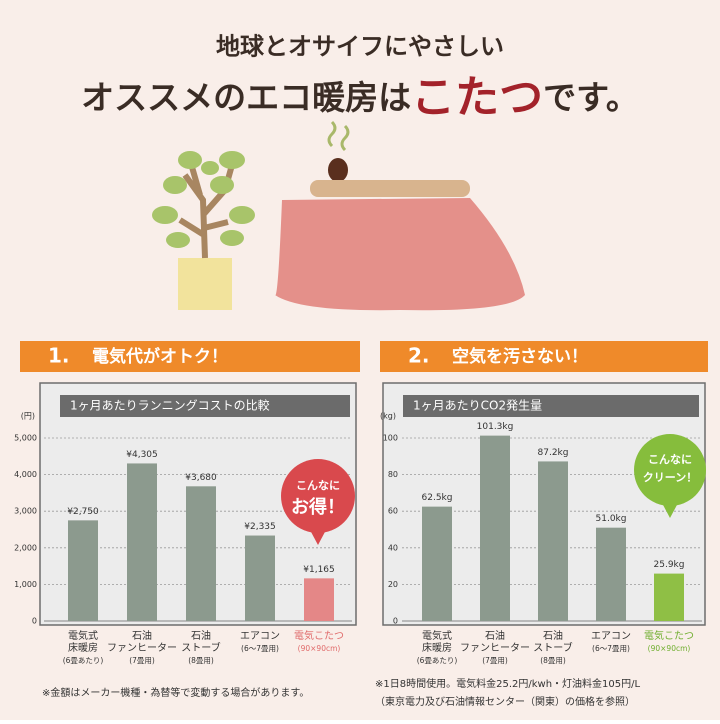 The image size is (720, 724). What do you see at coordinates (201, 478) in the screenshot?
I see `value-label: ¥3,680` at bounding box center [201, 478].